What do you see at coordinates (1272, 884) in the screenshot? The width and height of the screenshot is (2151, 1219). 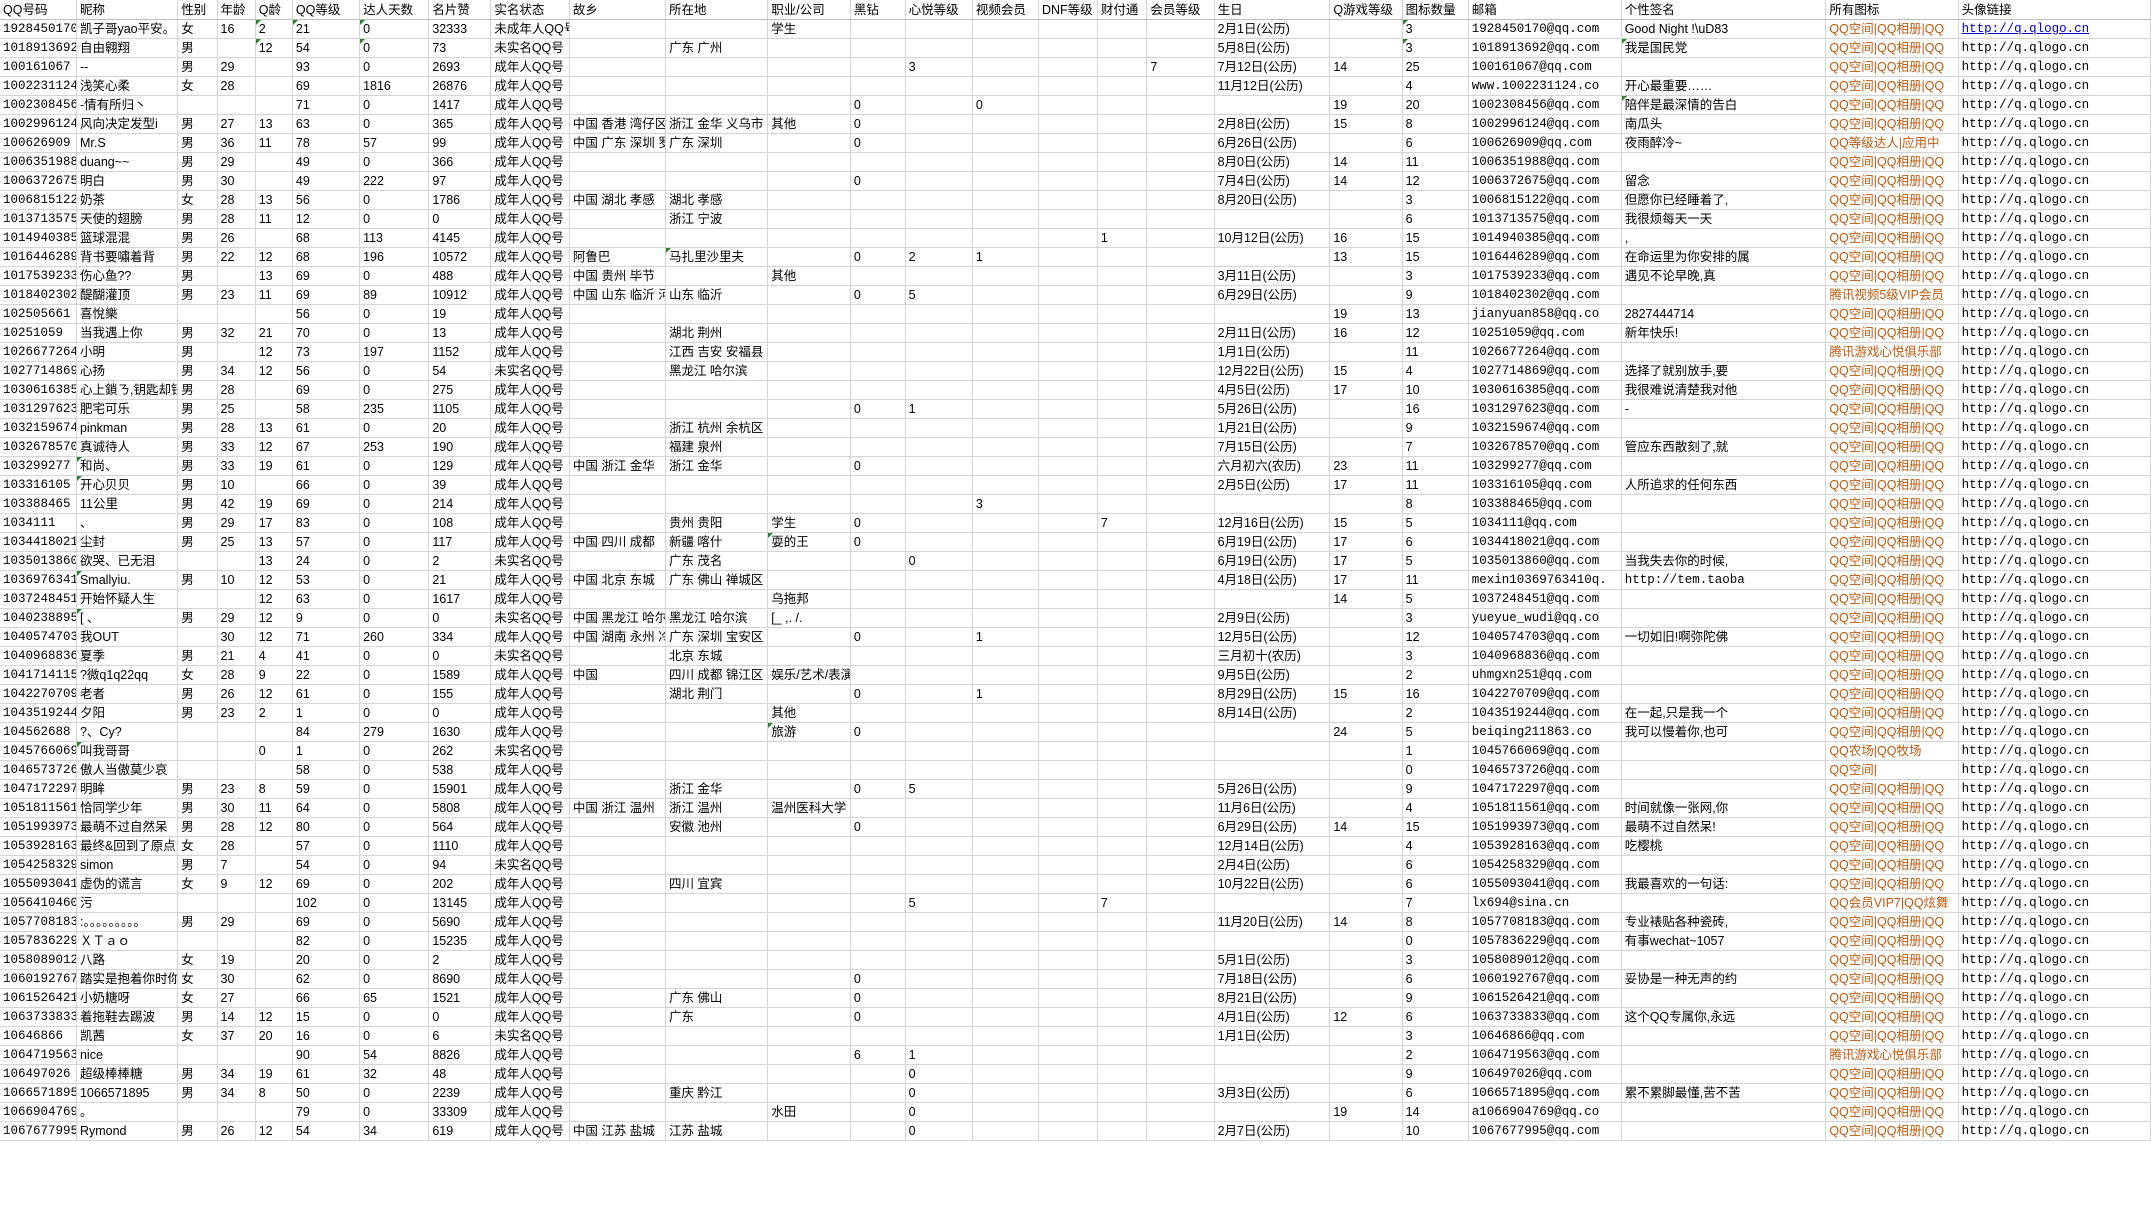 I see `cell-birth: 10月22日(公历)` at bounding box center [1272, 884].